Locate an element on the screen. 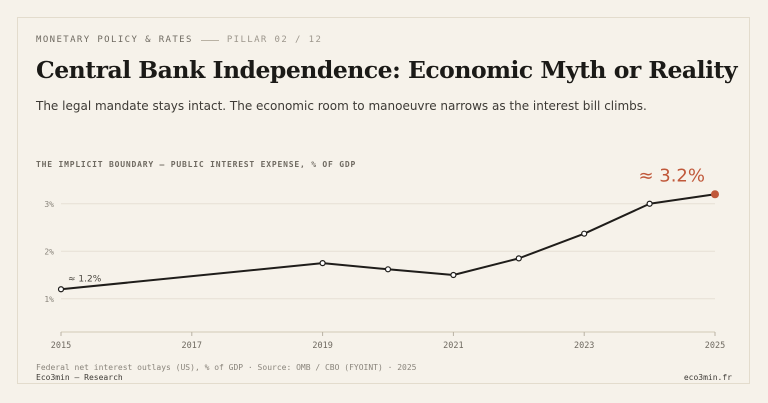 Image resolution: width=768 pixels, height=403 pixels. kicker: MONETARY POLICY & RATES PILLAR 02 / 12 is located at coordinates (179, 40).